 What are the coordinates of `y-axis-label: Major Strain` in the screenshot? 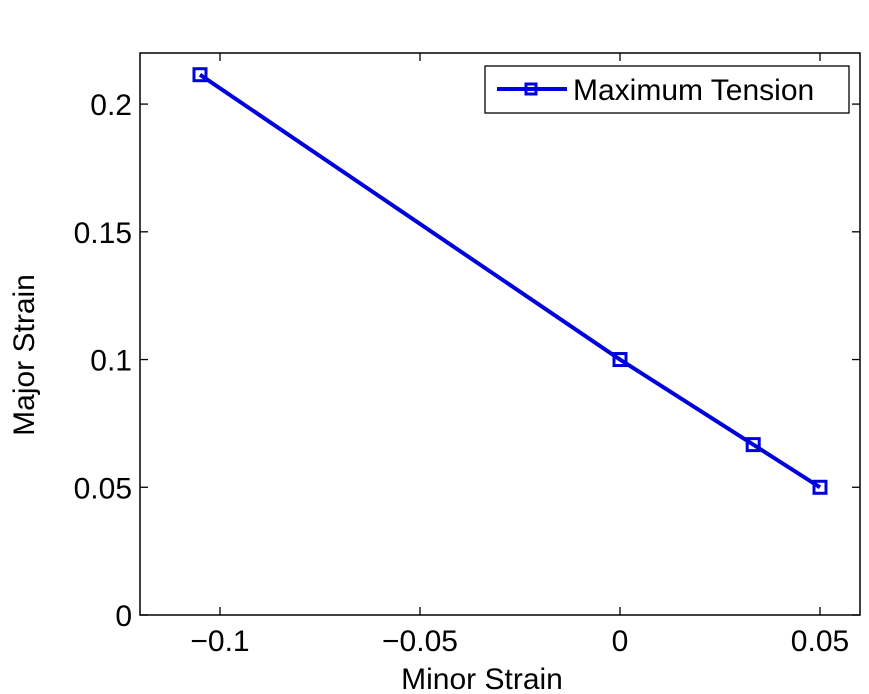 It's located at (24, 355).